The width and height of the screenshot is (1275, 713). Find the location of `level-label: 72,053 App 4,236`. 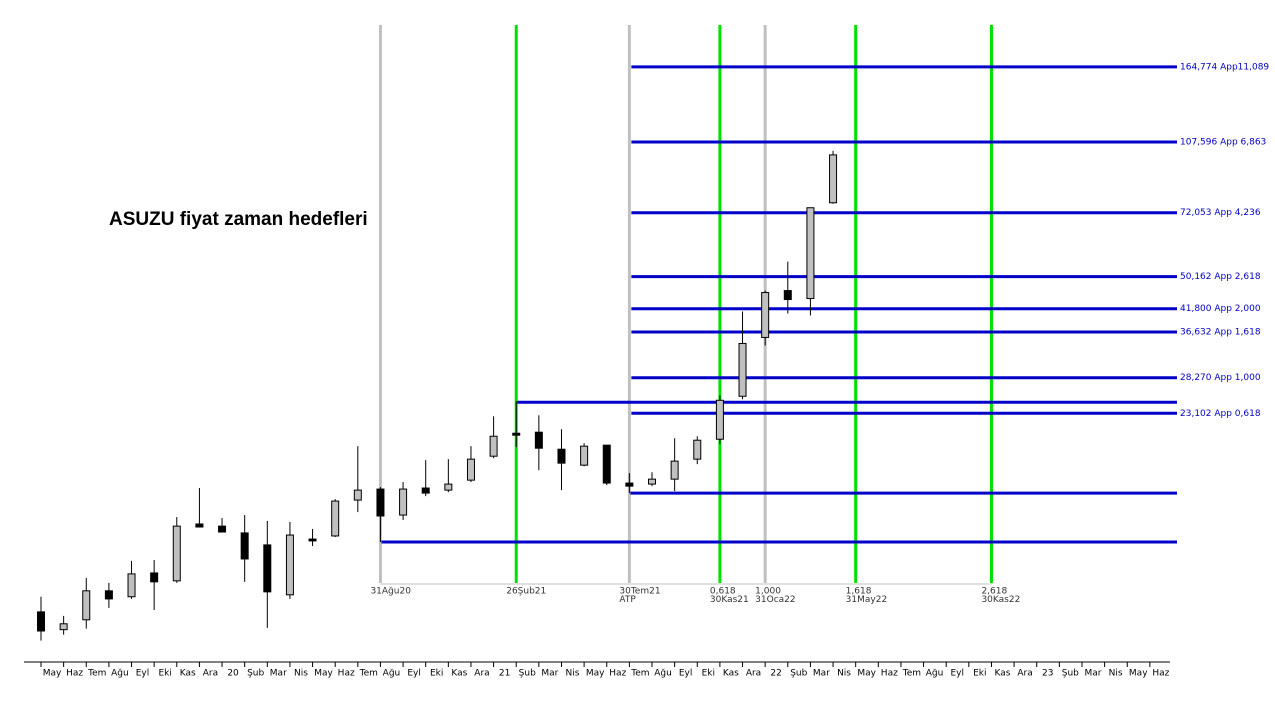

level-label: 72,053 App 4,236 is located at coordinates (1220, 213).